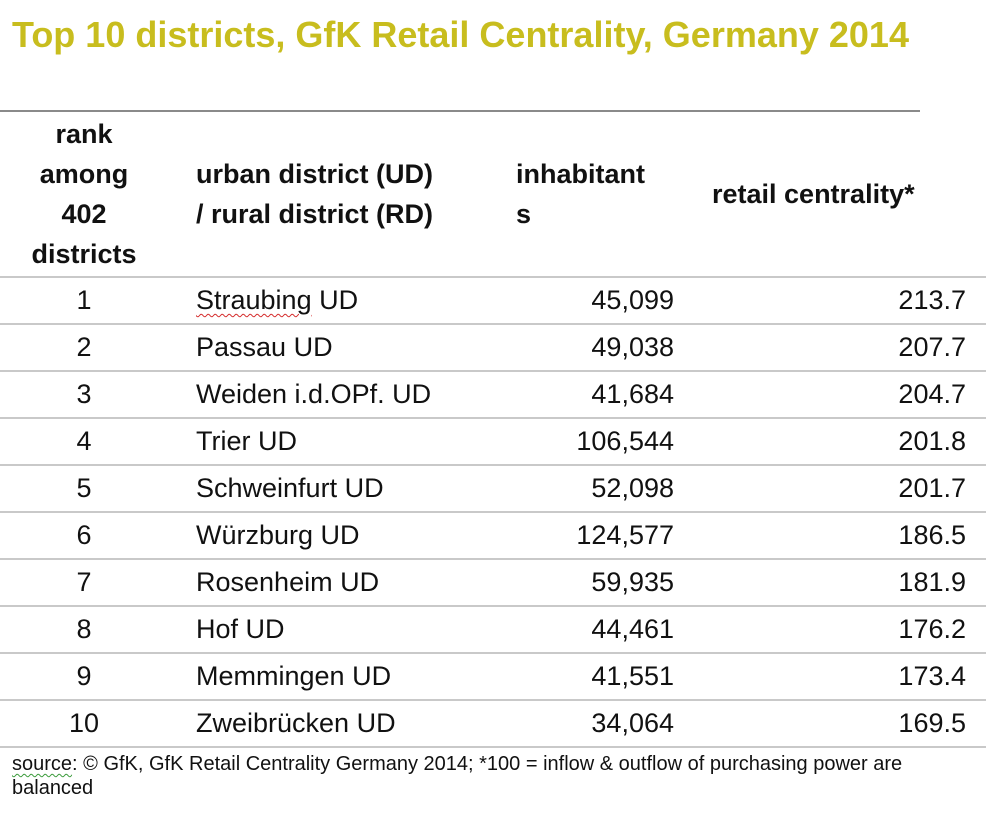 The image size is (1000, 816). I want to click on header-rank-line: districts, so click(84, 254).